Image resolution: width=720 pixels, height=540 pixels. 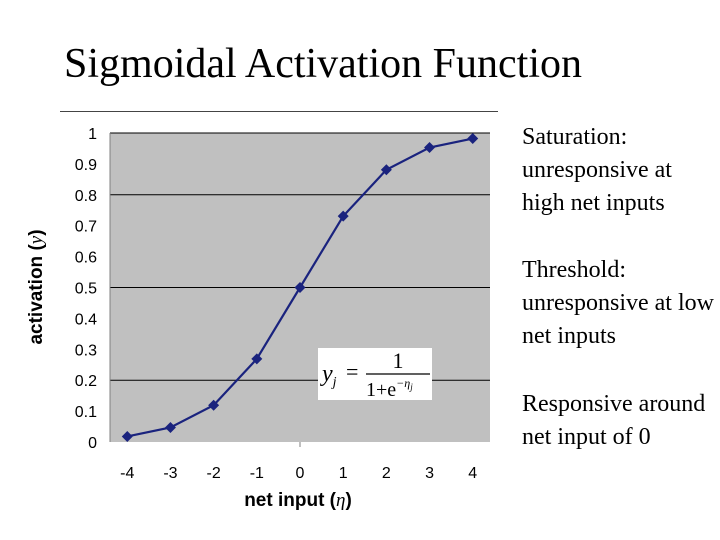 What do you see at coordinates (411, 387) in the screenshot?
I see `formula-exponent-sub: j` at bounding box center [411, 387].